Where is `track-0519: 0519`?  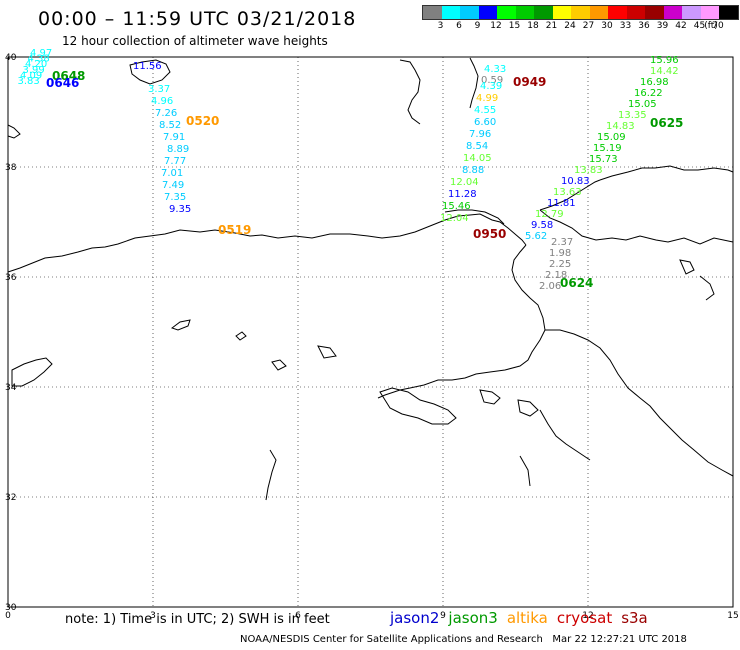 track-0519: 0519 is located at coordinates (234, 230).